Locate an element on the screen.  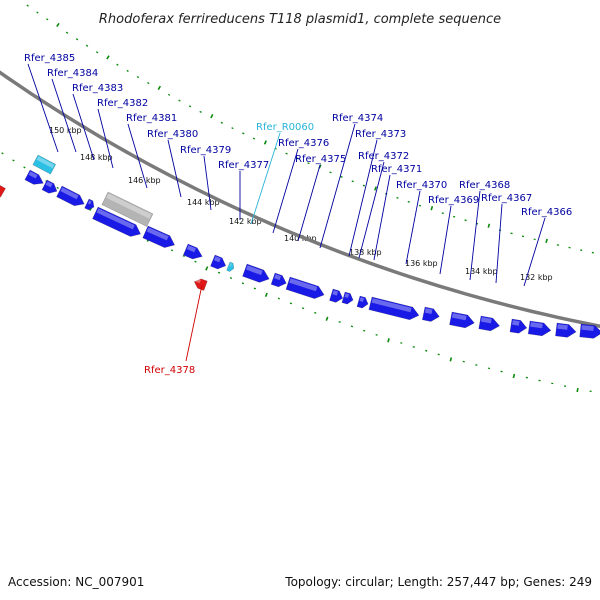
gene-label: Rfer_4376 is located at coordinates (303, 143).